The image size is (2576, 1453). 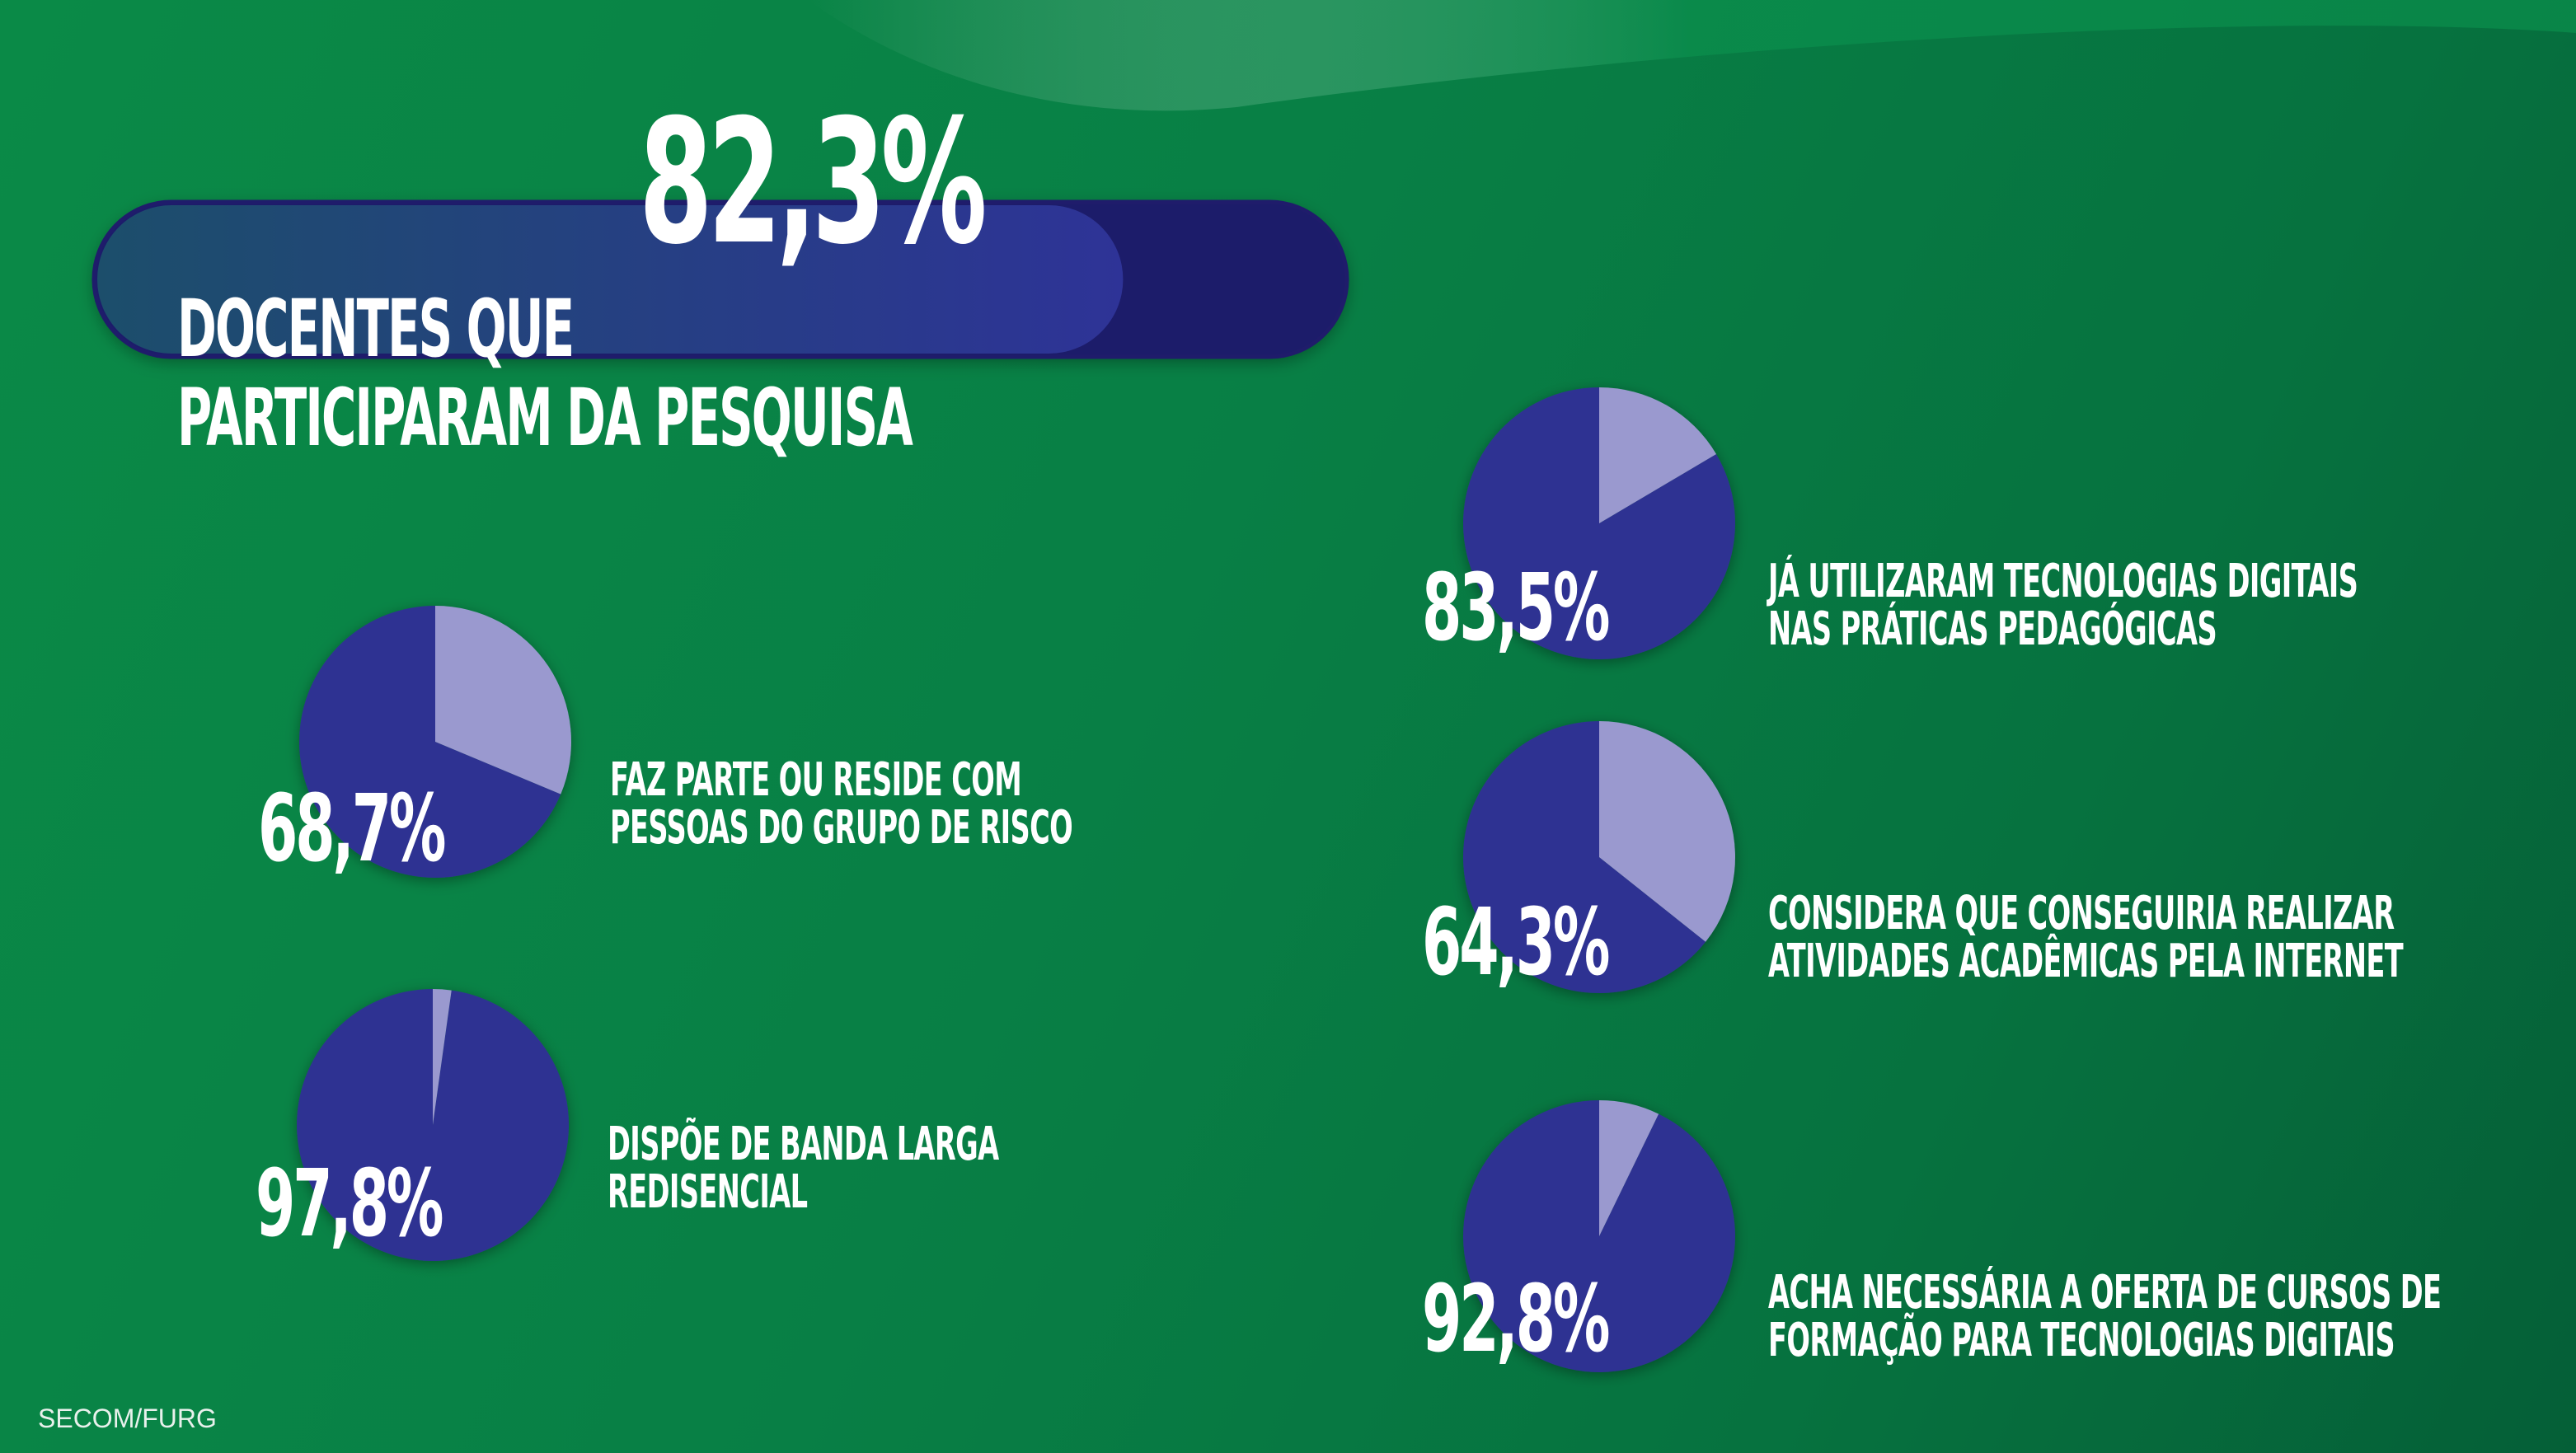 What do you see at coordinates (708, 1192) in the screenshot?
I see `description-line: REDISENCIAL` at bounding box center [708, 1192].